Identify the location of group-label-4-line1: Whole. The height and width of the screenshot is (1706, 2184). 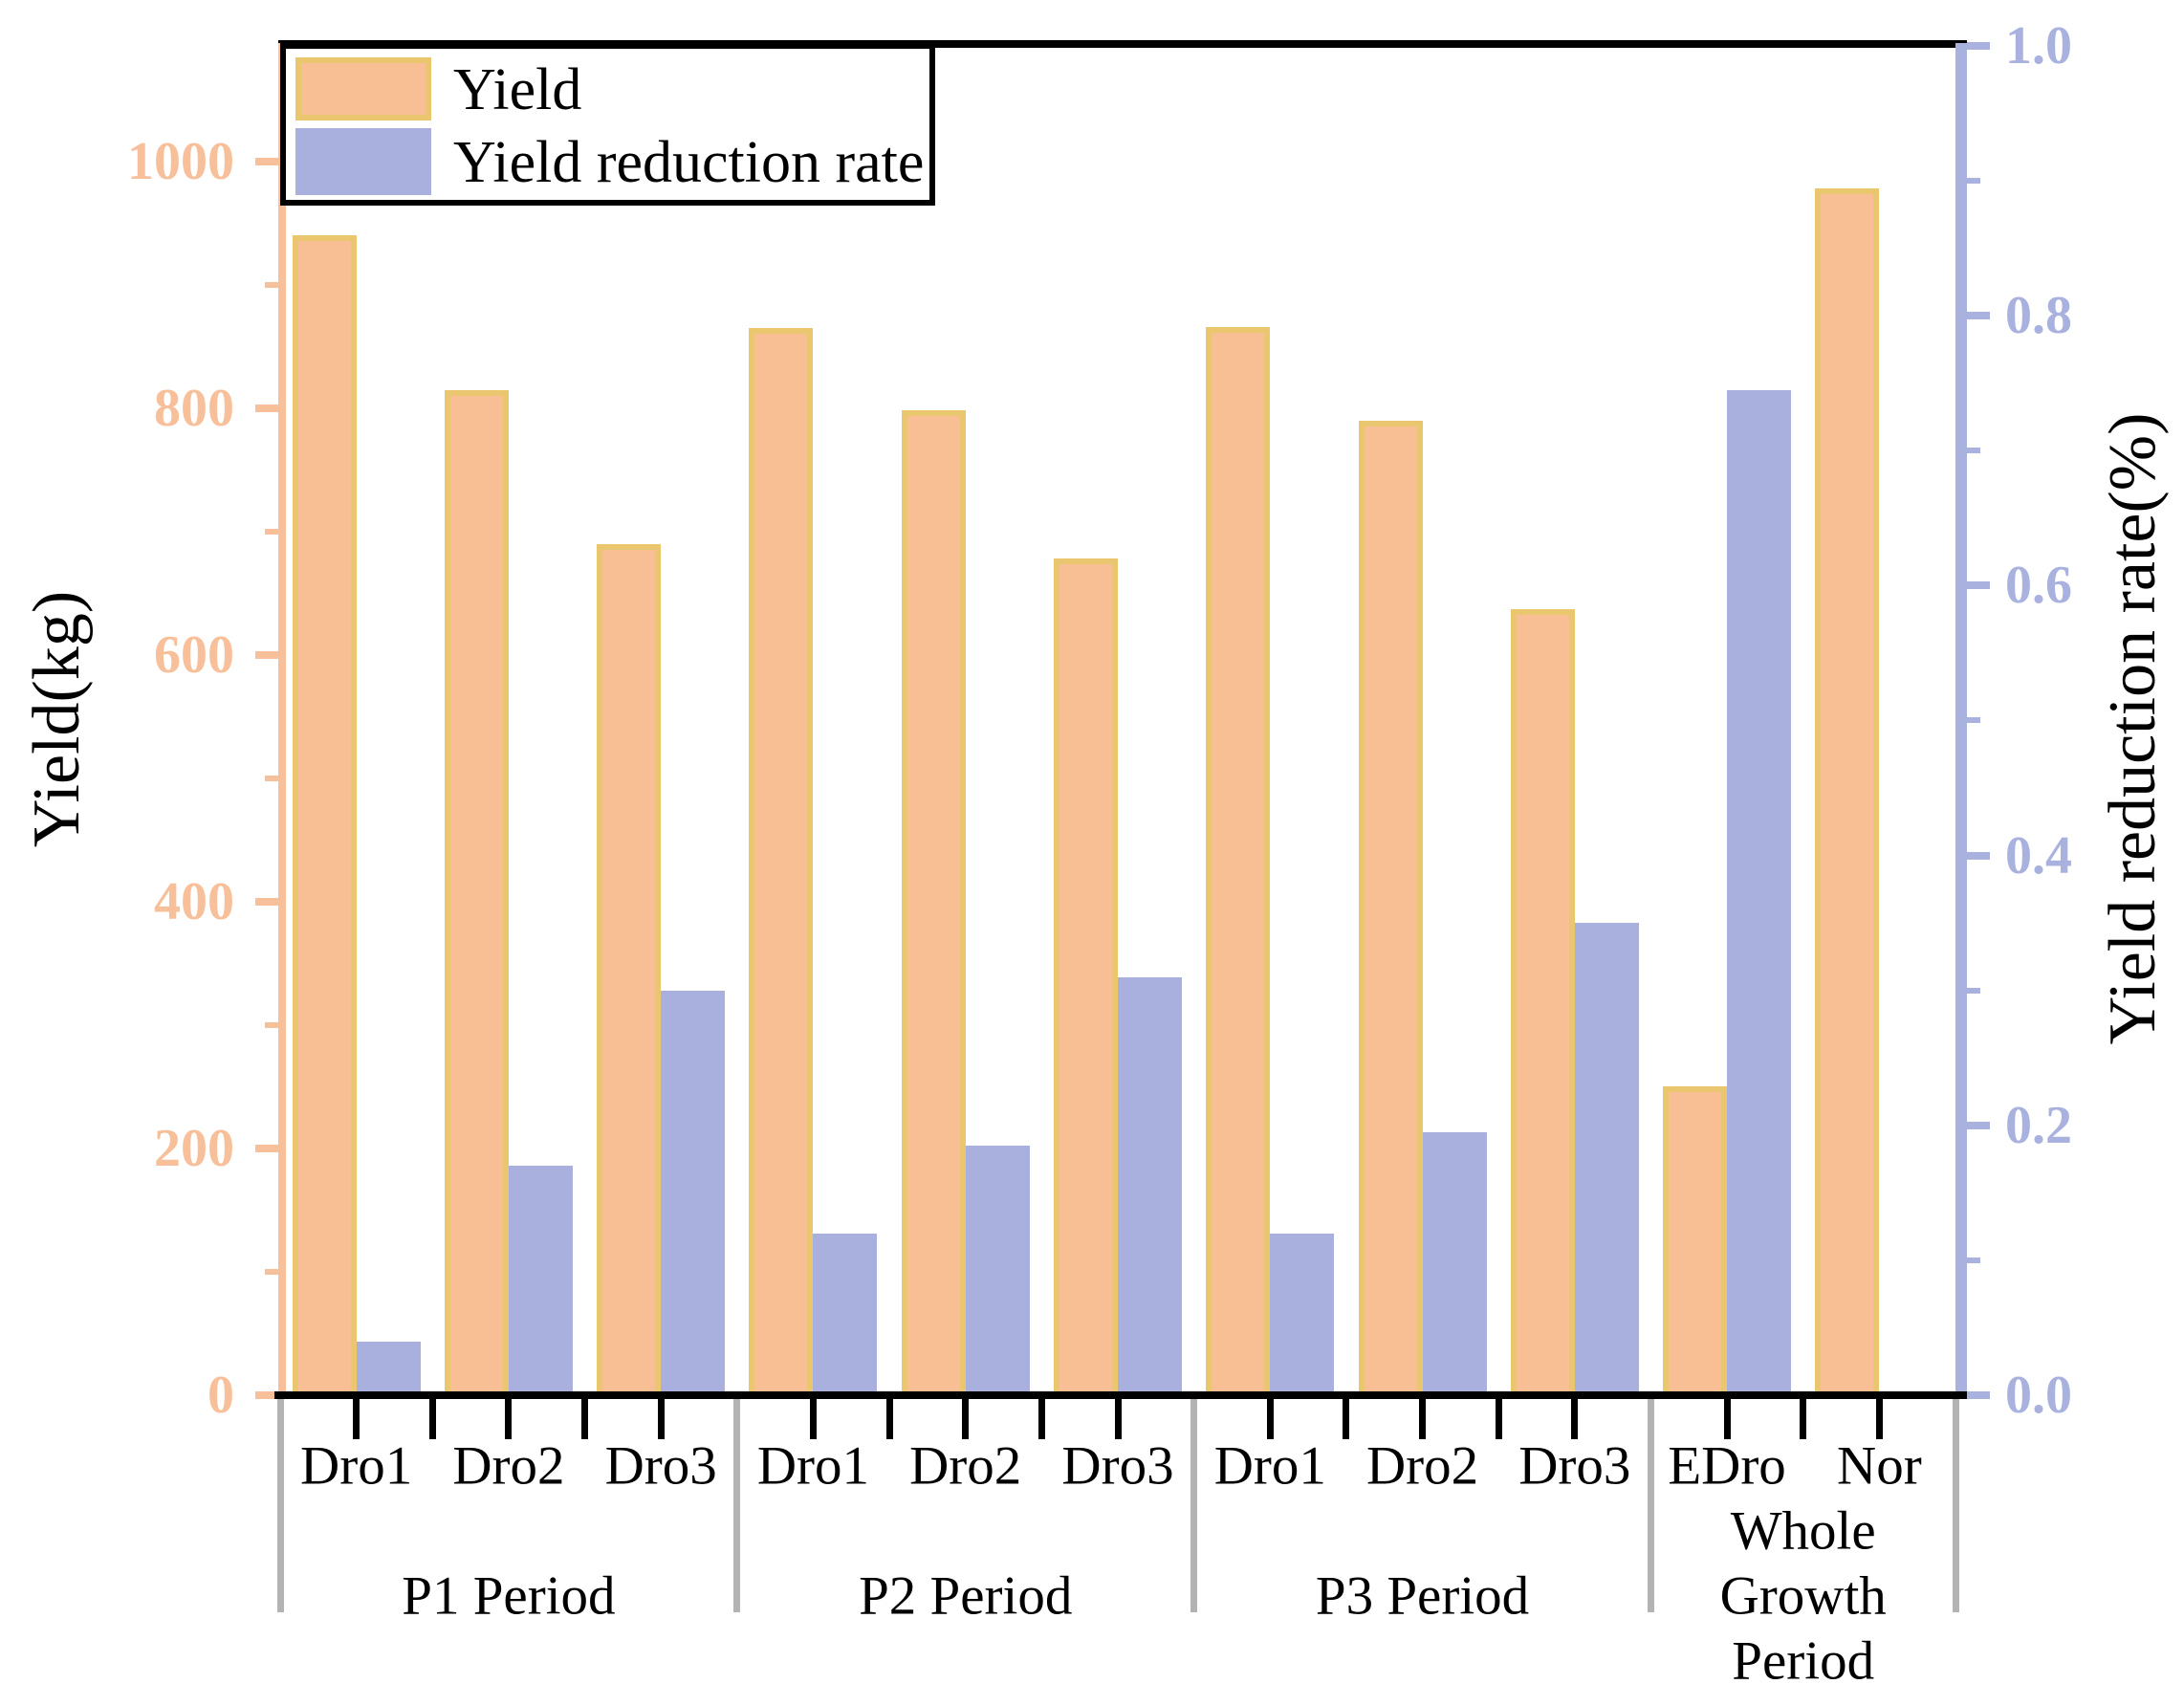
(1803, 1531).